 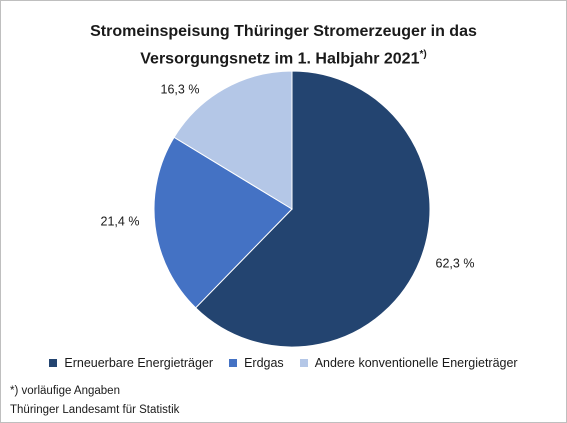 What do you see at coordinates (416, 363) in the screenshot?
I see `legend-label-3: Andere konventionelle Energieträger` at bounding box center [416, 363].